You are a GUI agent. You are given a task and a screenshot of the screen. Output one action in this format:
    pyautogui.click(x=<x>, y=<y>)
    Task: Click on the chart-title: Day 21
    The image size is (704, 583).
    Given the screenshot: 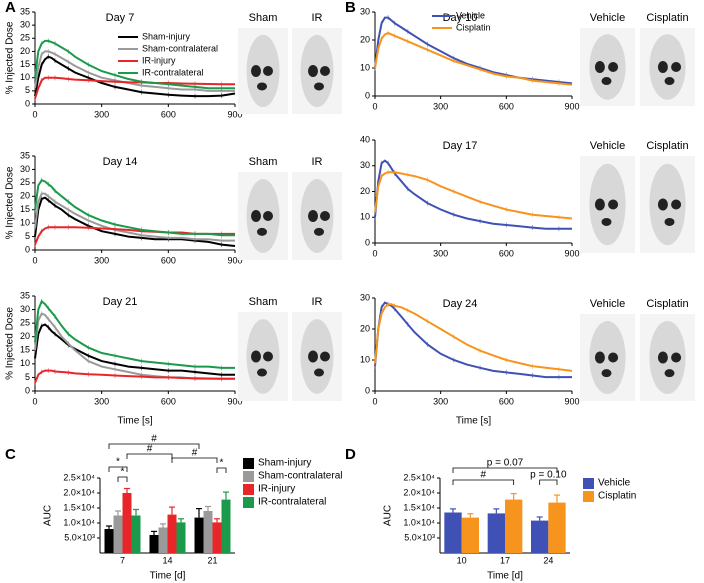 What is the action you would take?
    pyautogui.click(x=120, y=302)
    